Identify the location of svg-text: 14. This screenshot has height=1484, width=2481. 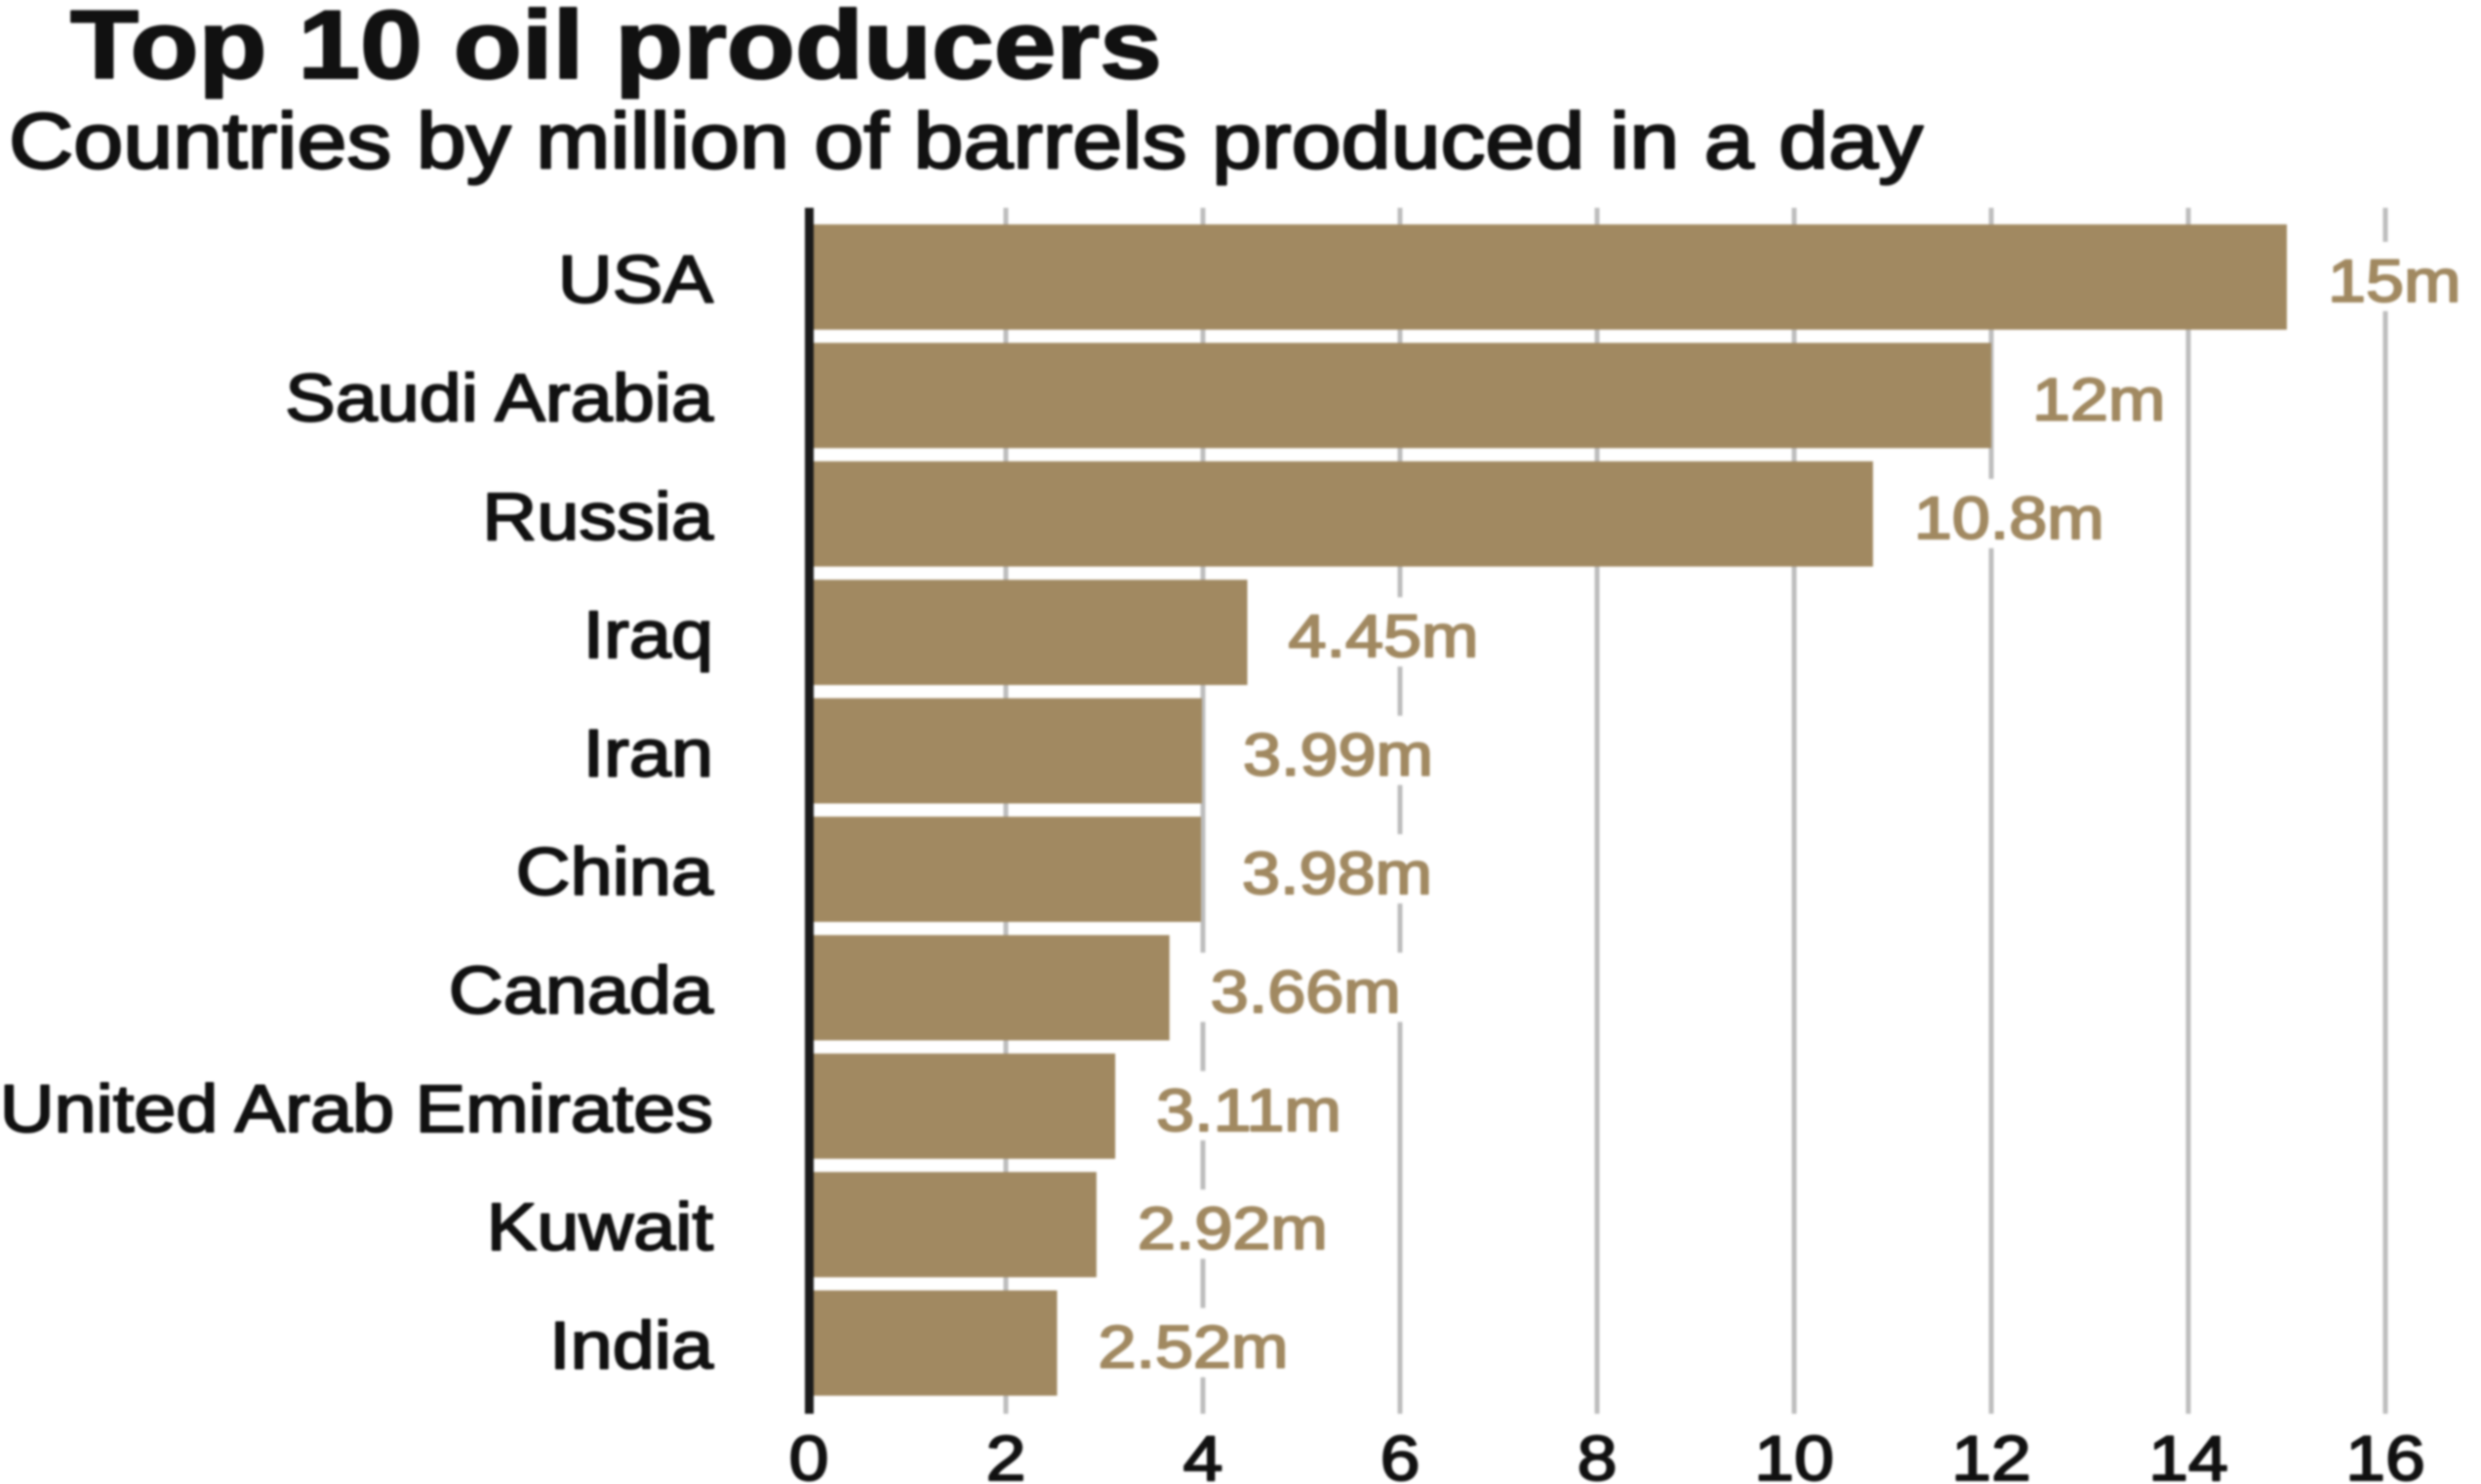
(2188, 1453).